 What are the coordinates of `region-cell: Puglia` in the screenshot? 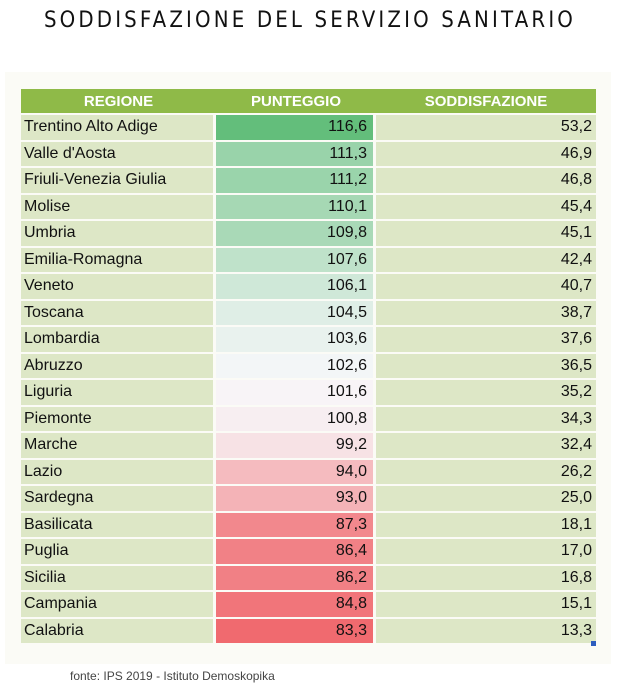 It's located at (118, 551).